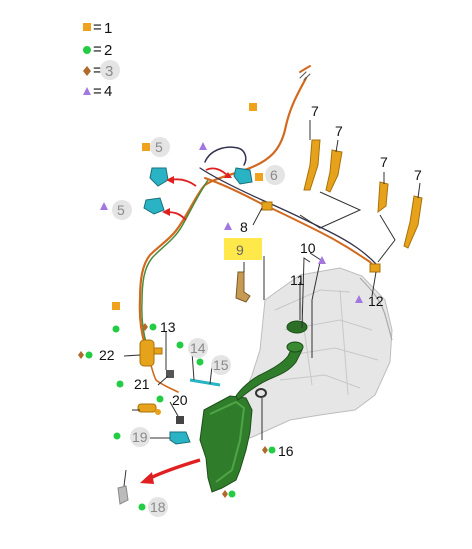  What do you see at coordinates (305, 69) in the screenshot?
I see `harness-branch-top` at bounding box center [305, 69].